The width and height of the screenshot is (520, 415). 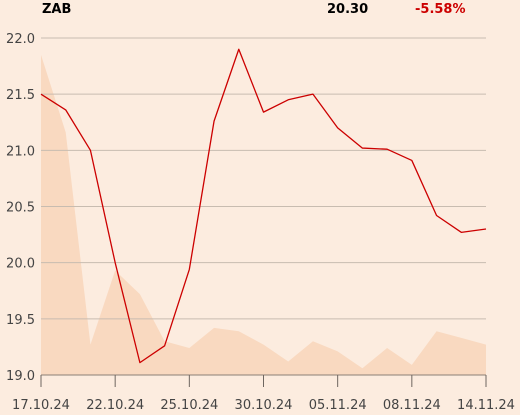 What do you see at coordinates (20, 151) in the screenshot?
I see `y-tick-label: 21.0` at bounding box center [20, 151].